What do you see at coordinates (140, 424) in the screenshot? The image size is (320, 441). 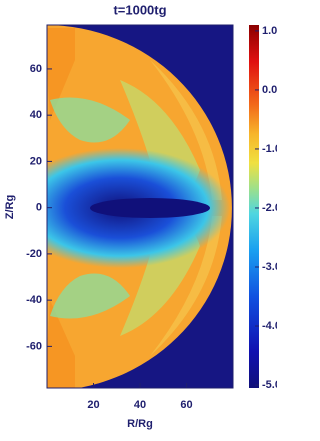 I see `x-axis-label: R/Rg` at bounding box center [140, 424].